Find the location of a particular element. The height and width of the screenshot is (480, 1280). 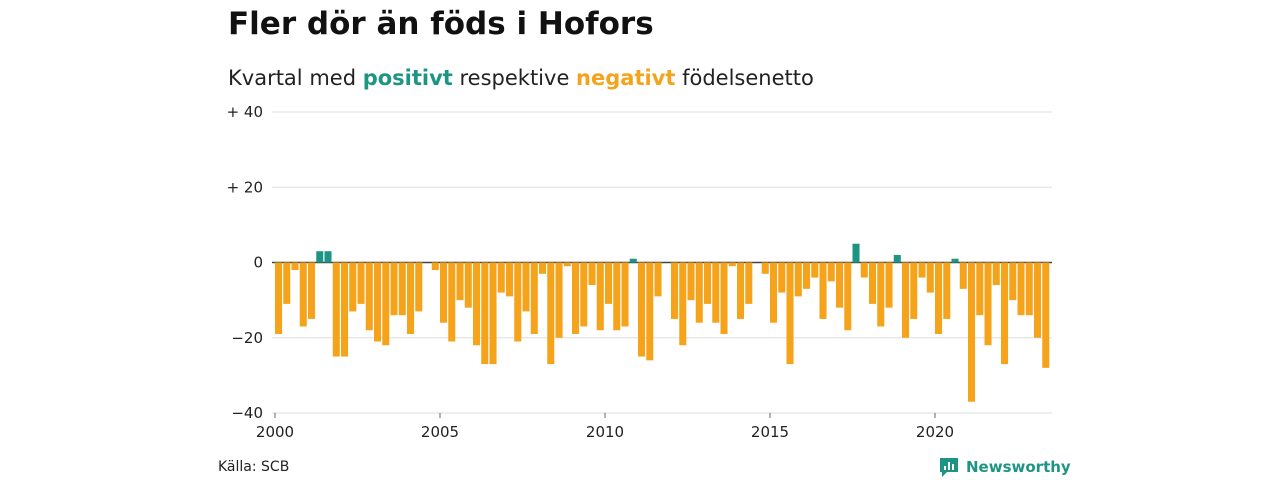

subtitle-positive: positivt is located at coordinates (407, 78).